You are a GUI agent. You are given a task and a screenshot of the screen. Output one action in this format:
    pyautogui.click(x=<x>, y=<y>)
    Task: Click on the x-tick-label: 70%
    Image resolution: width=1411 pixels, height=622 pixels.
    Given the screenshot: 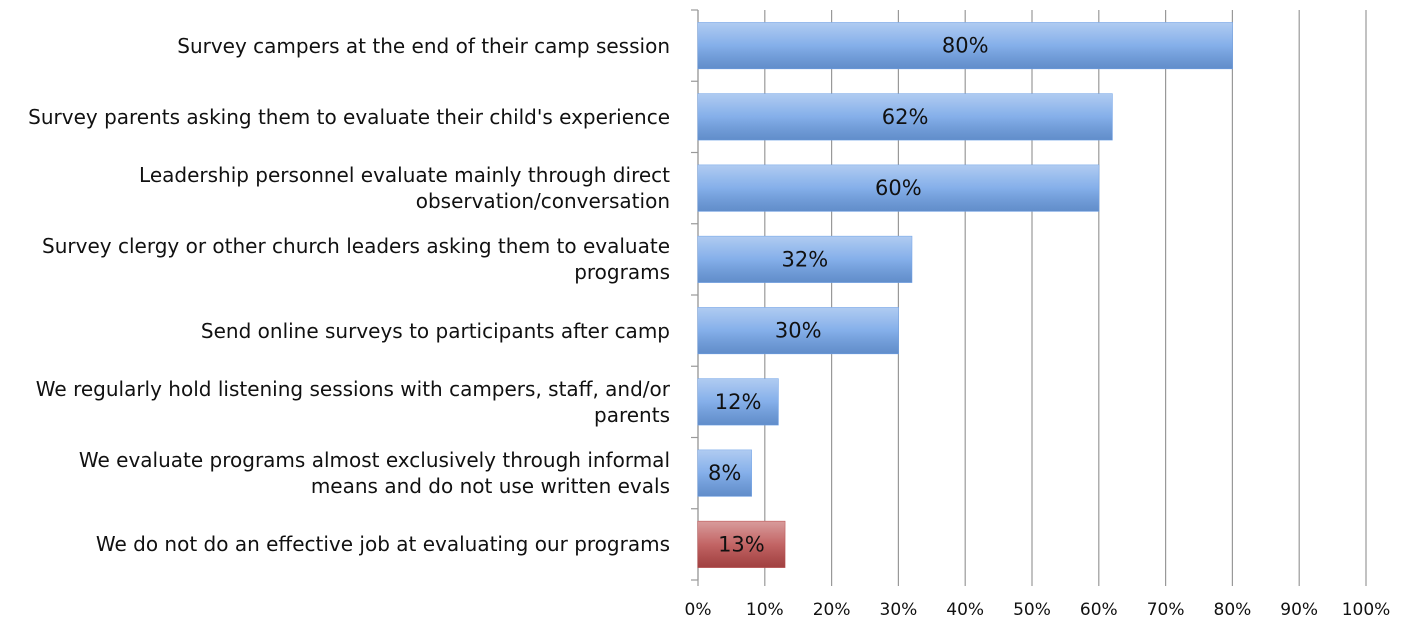 What is the action you would take?
    pyautogui.click(x=1166, y=610)
    